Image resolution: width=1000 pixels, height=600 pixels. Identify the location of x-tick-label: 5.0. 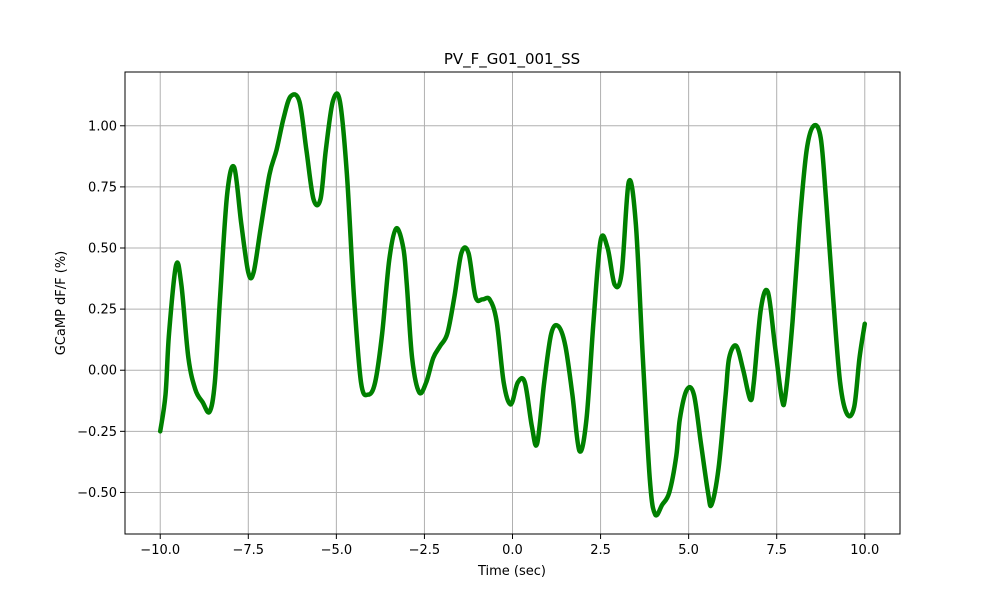
(688, 550).